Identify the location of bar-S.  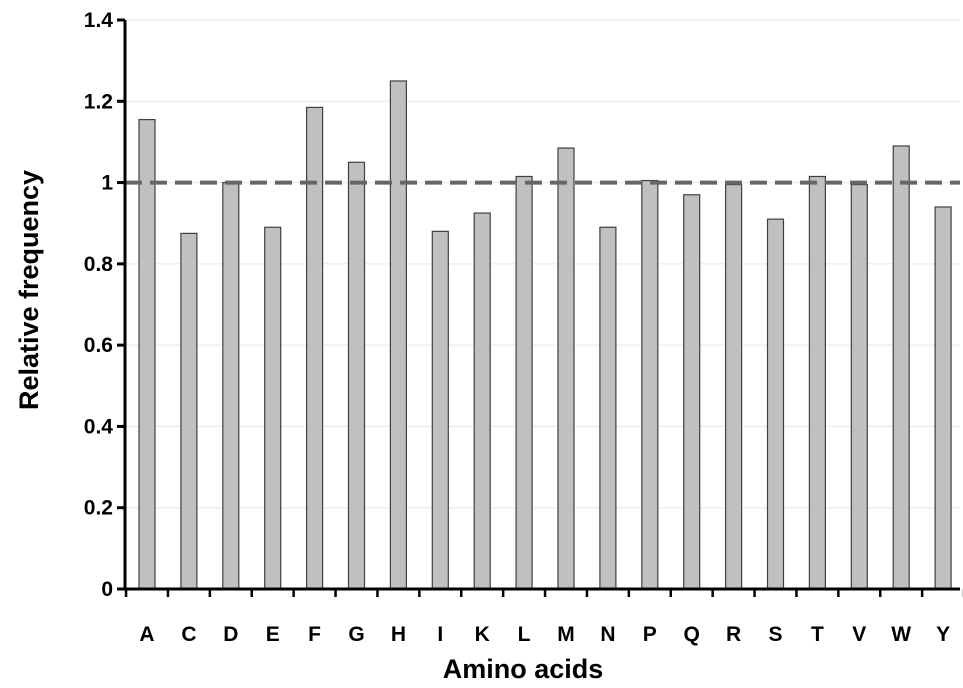
(775, 404).